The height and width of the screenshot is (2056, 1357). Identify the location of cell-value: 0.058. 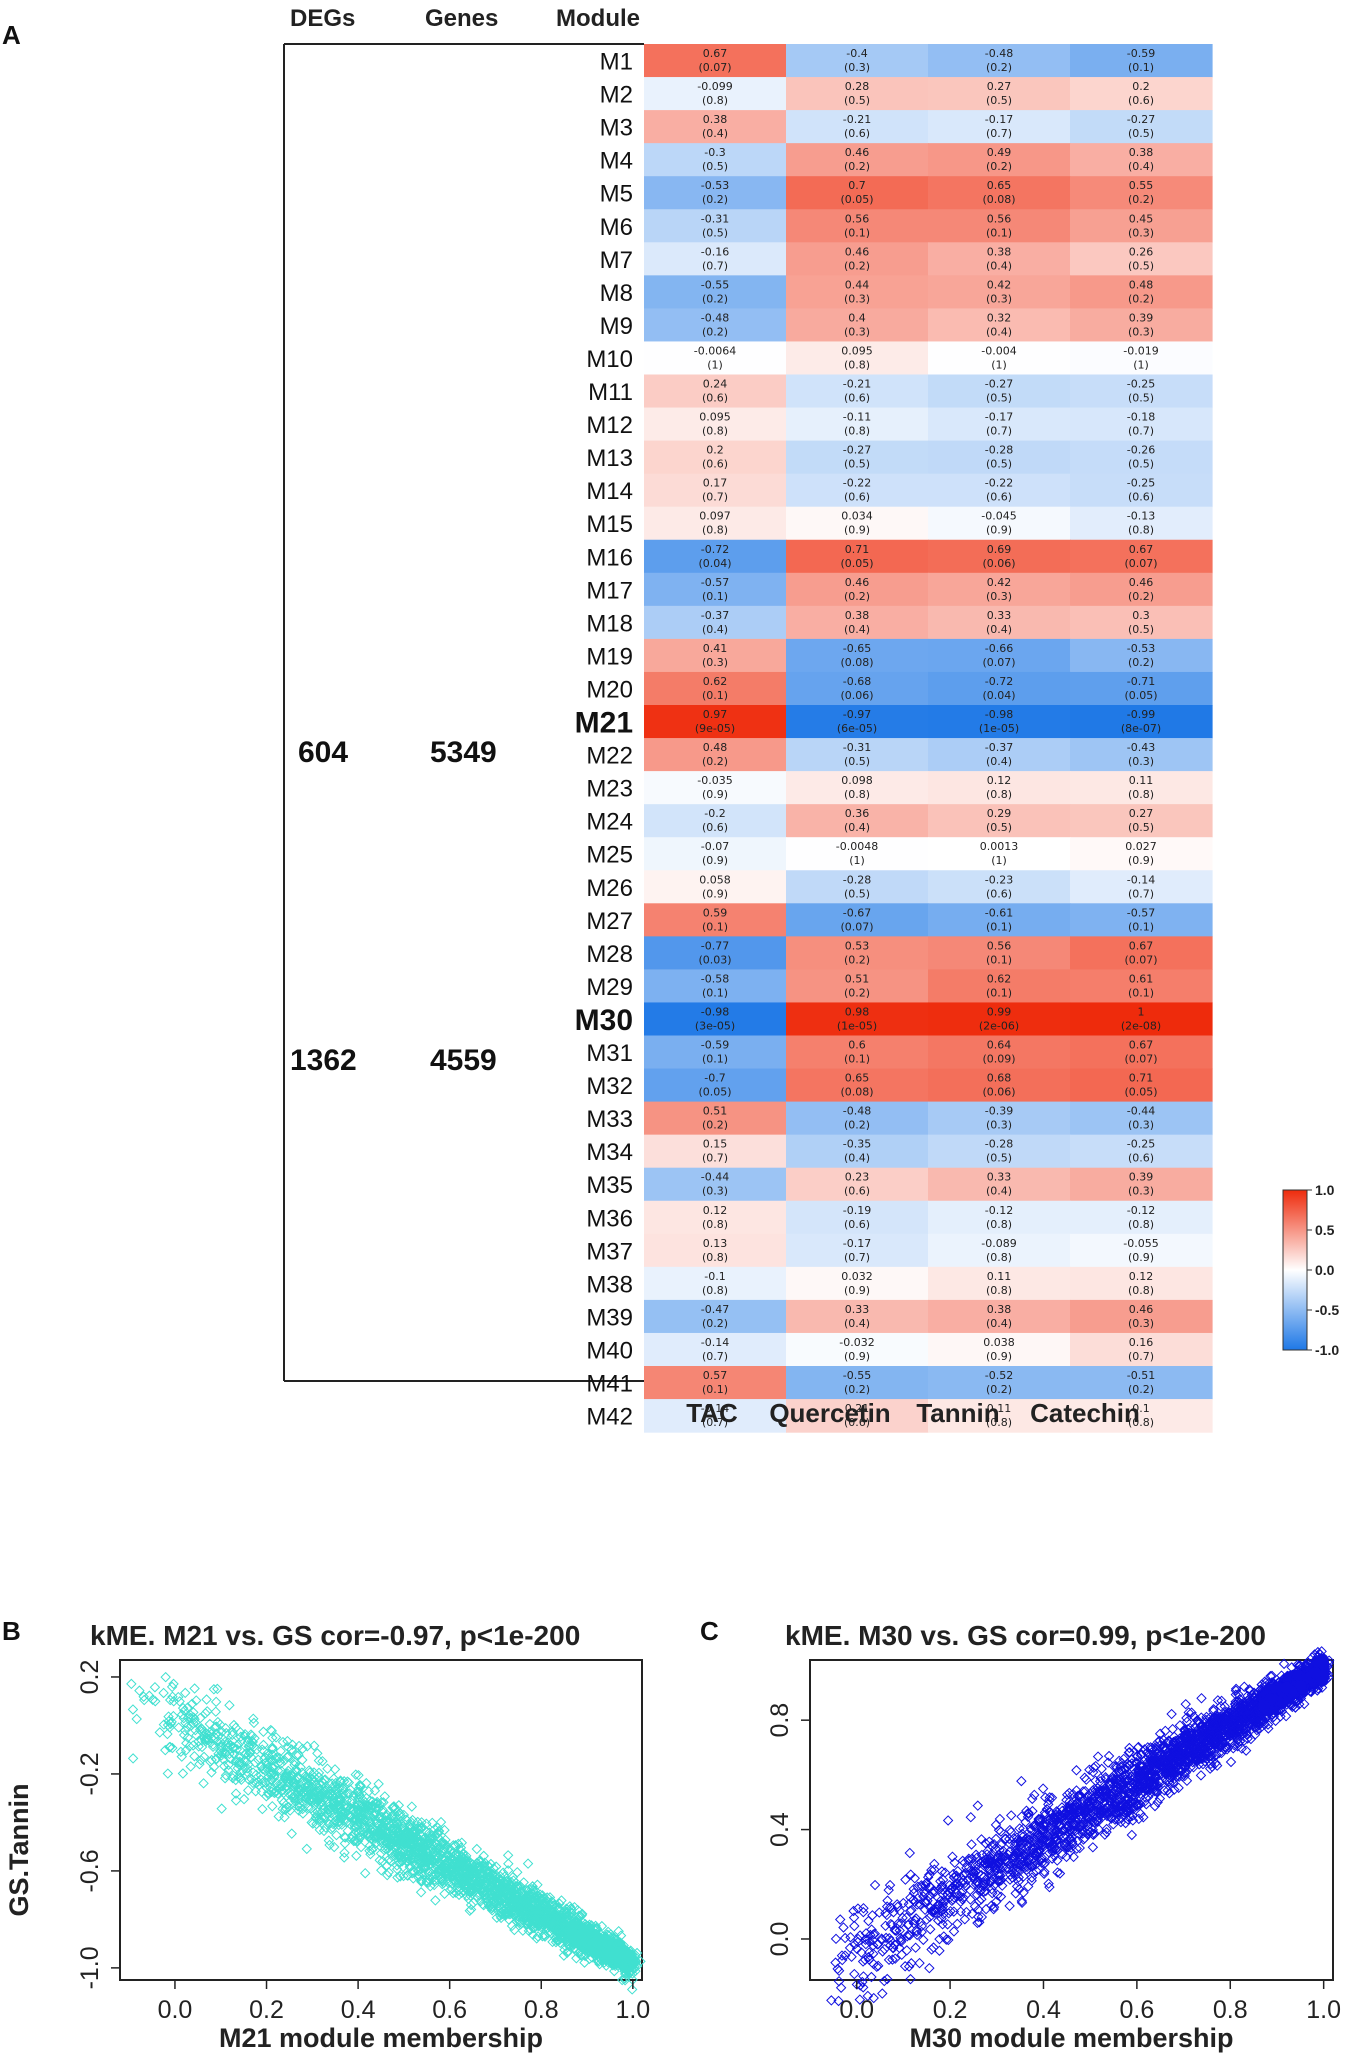
(715, 879).